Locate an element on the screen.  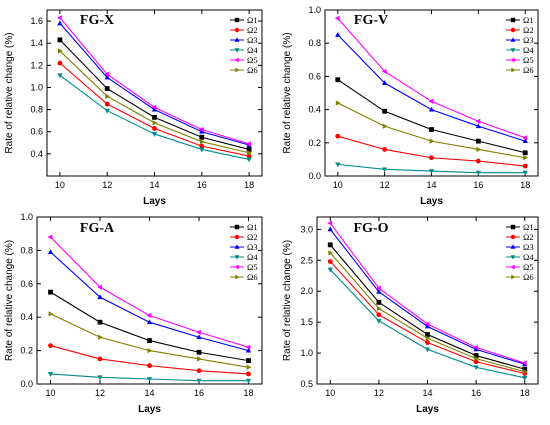
x-axis-label: Lays is located at coordinates (149, 409).